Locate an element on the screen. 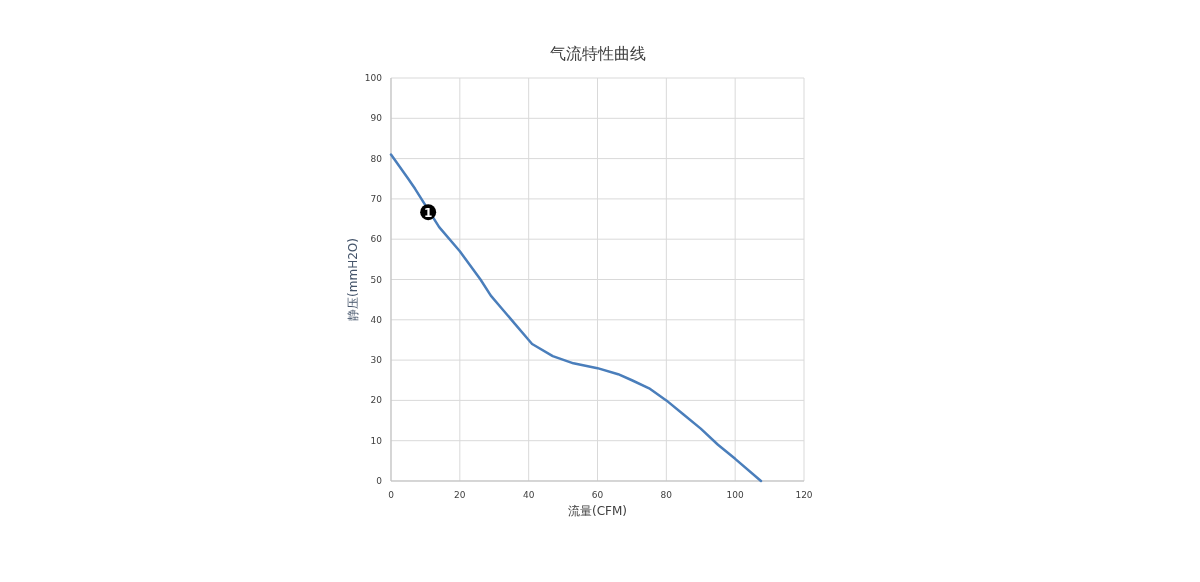 This screenshot has height=582, width=1200. y-tick-label: 30 is located at coordinates (376, 360).